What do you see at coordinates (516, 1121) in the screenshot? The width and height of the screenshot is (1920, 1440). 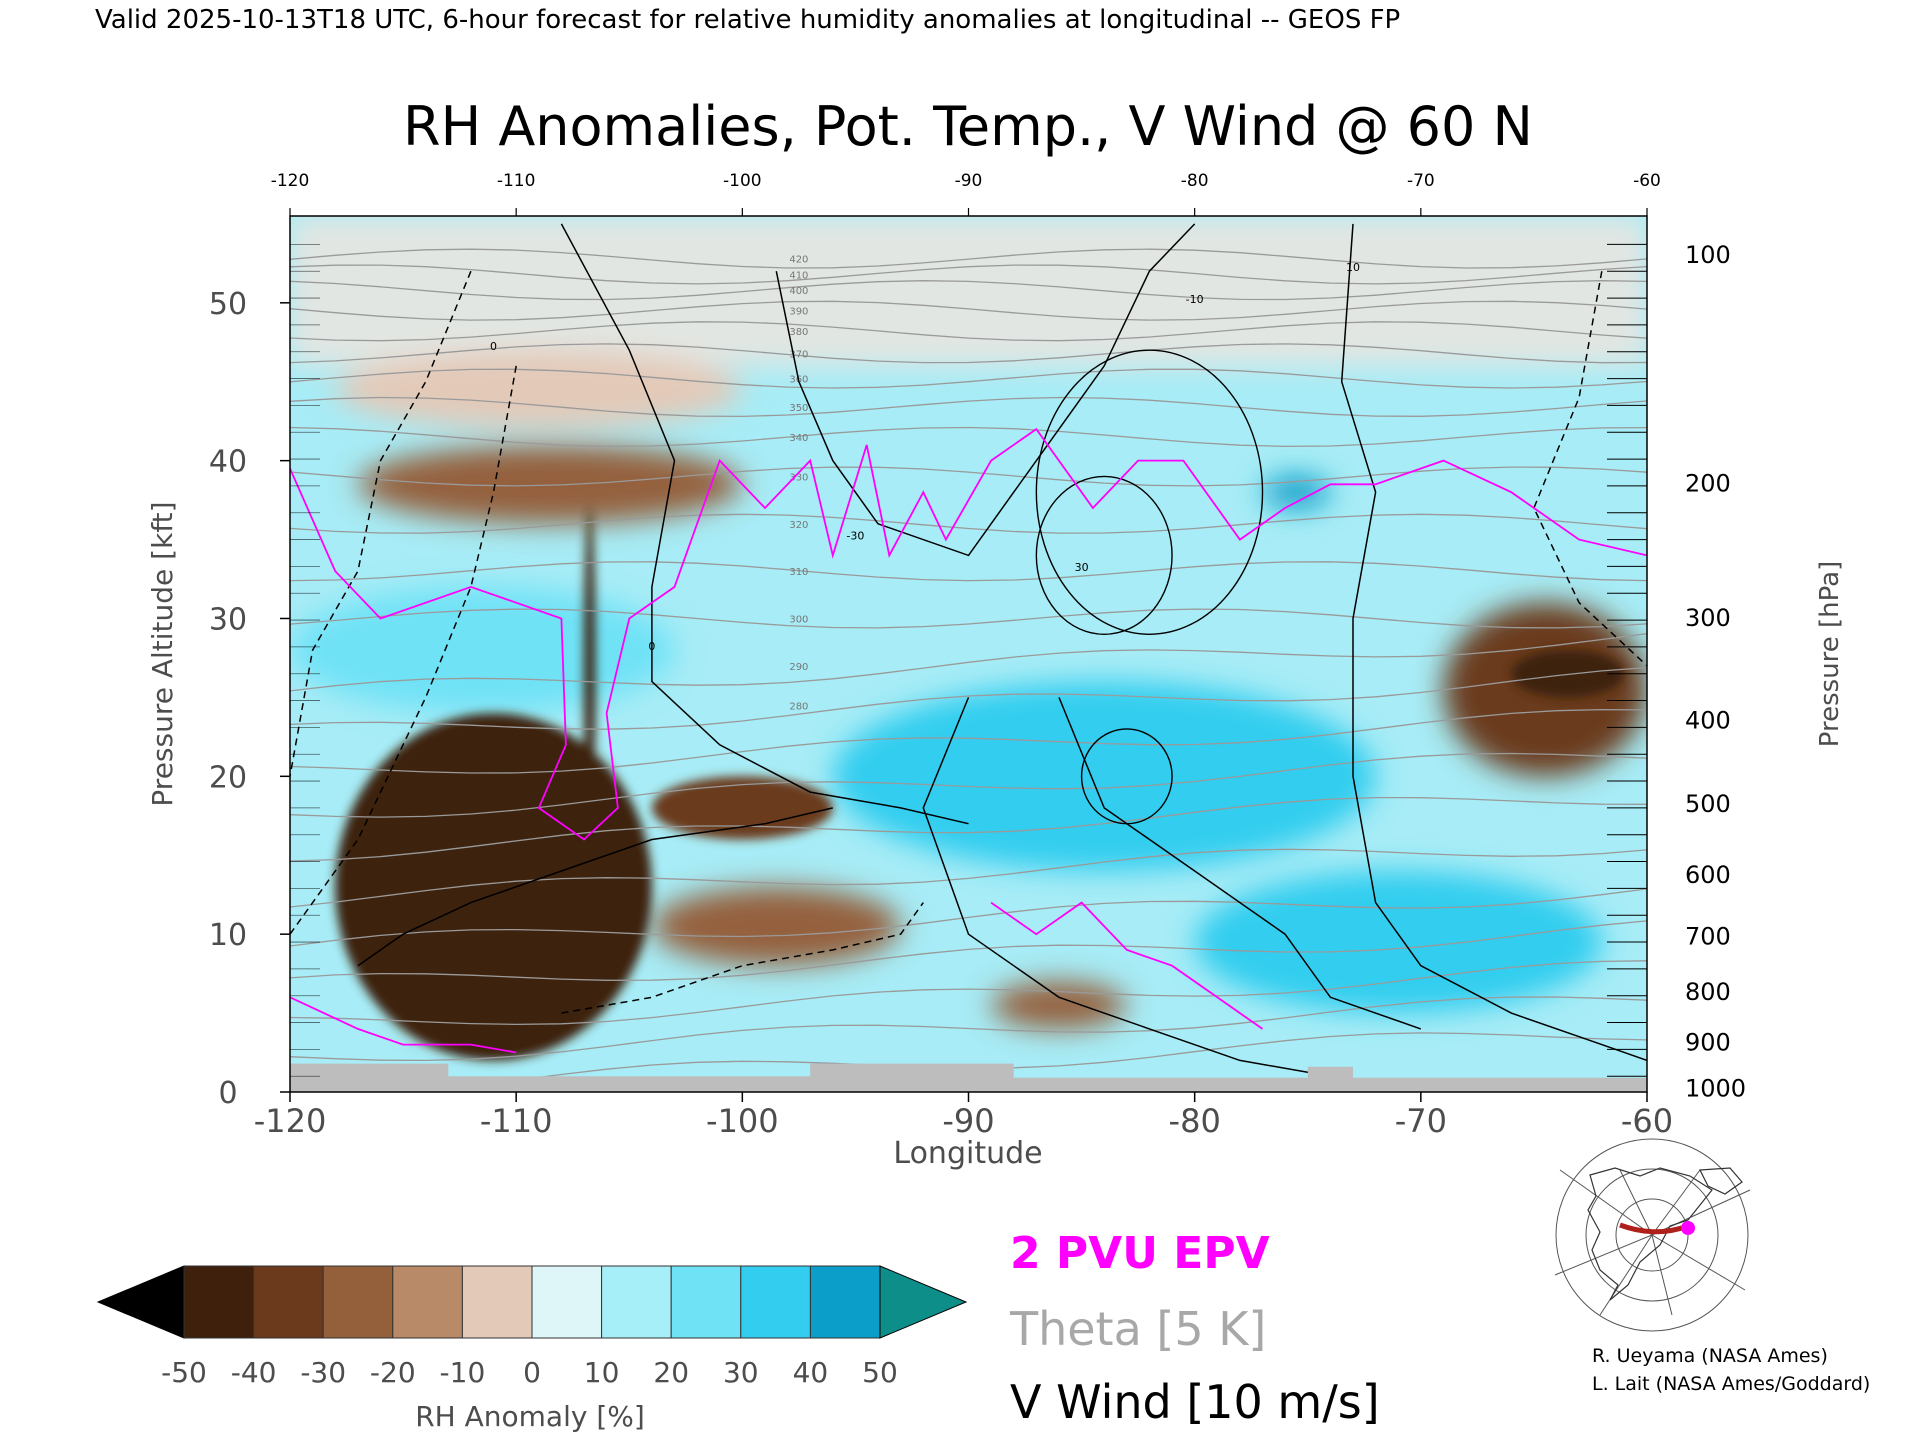 I see `x-tick-label: -110` at bounding box center [516, 1121].